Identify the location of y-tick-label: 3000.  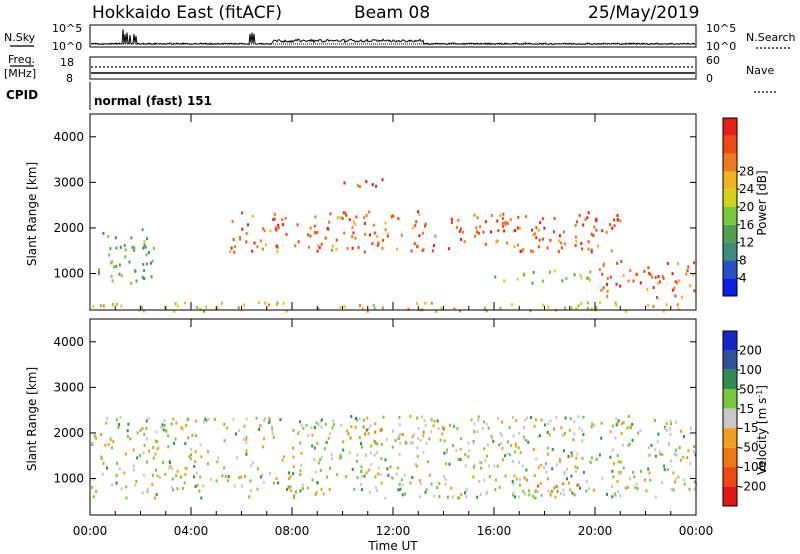
(68, 182).